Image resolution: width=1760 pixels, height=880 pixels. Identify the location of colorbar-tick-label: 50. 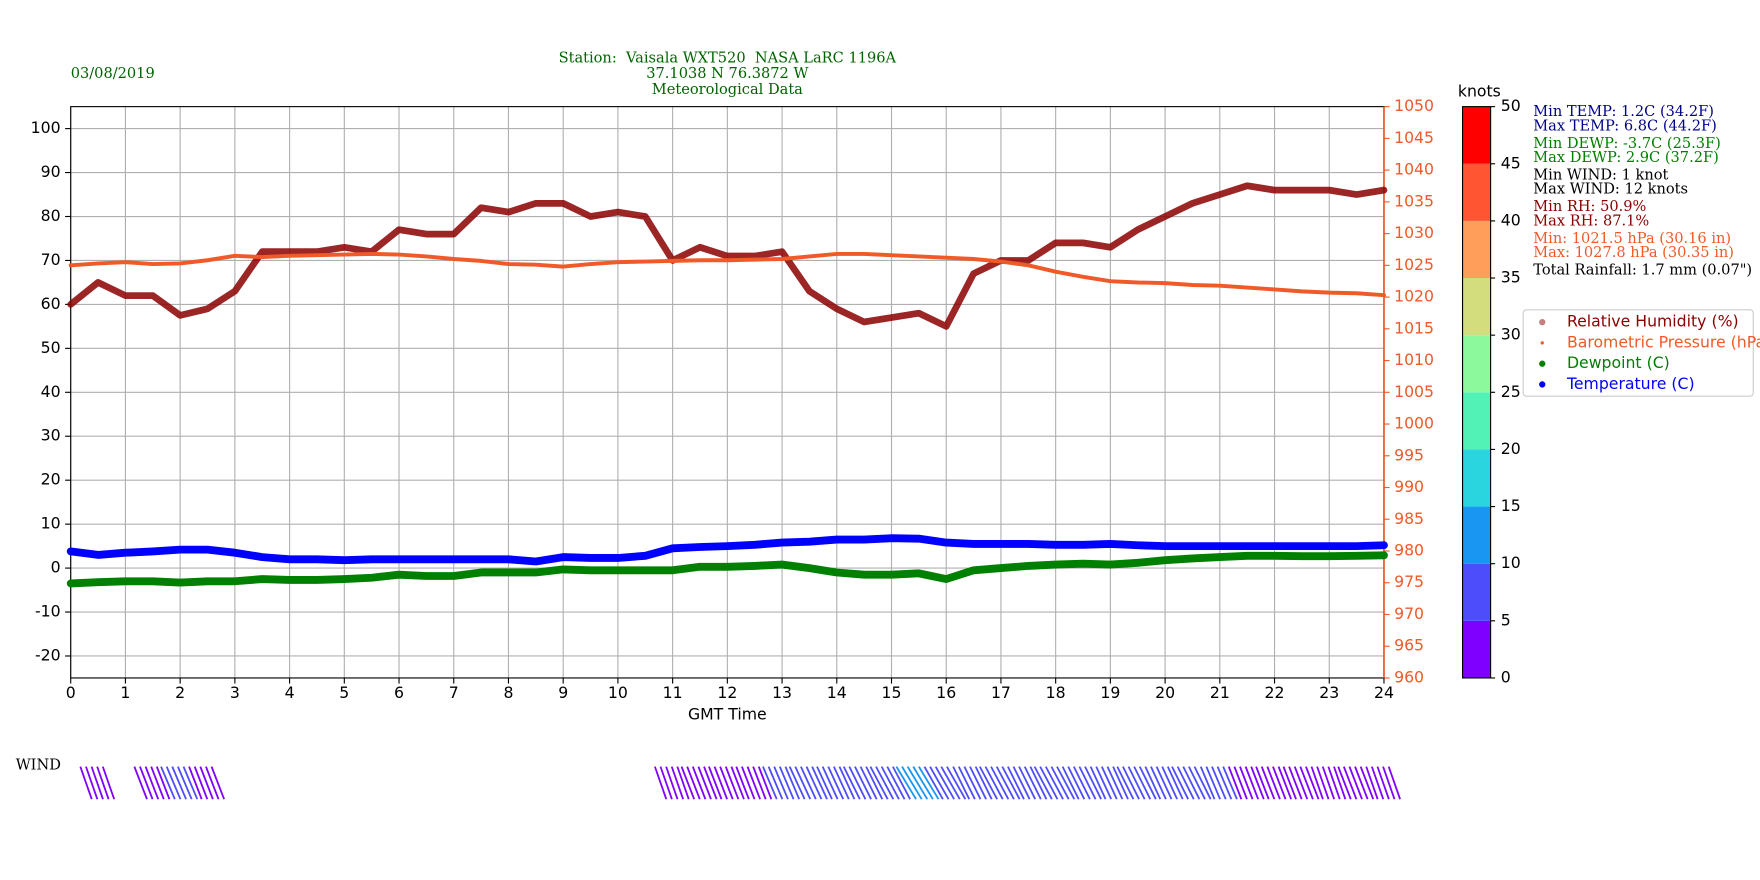
(1511, 105).